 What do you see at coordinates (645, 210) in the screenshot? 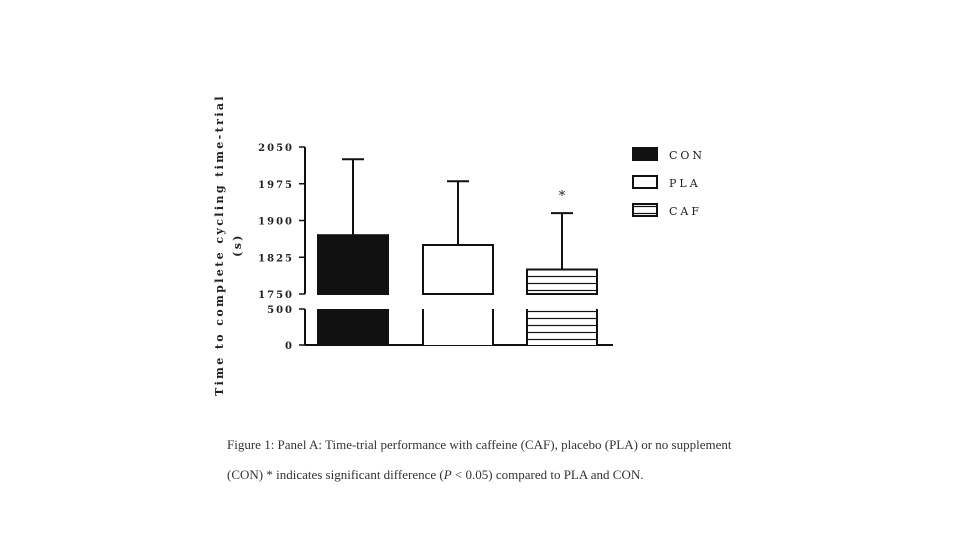
I see `legend-swatch-caf` at bounding box center [645, 210].